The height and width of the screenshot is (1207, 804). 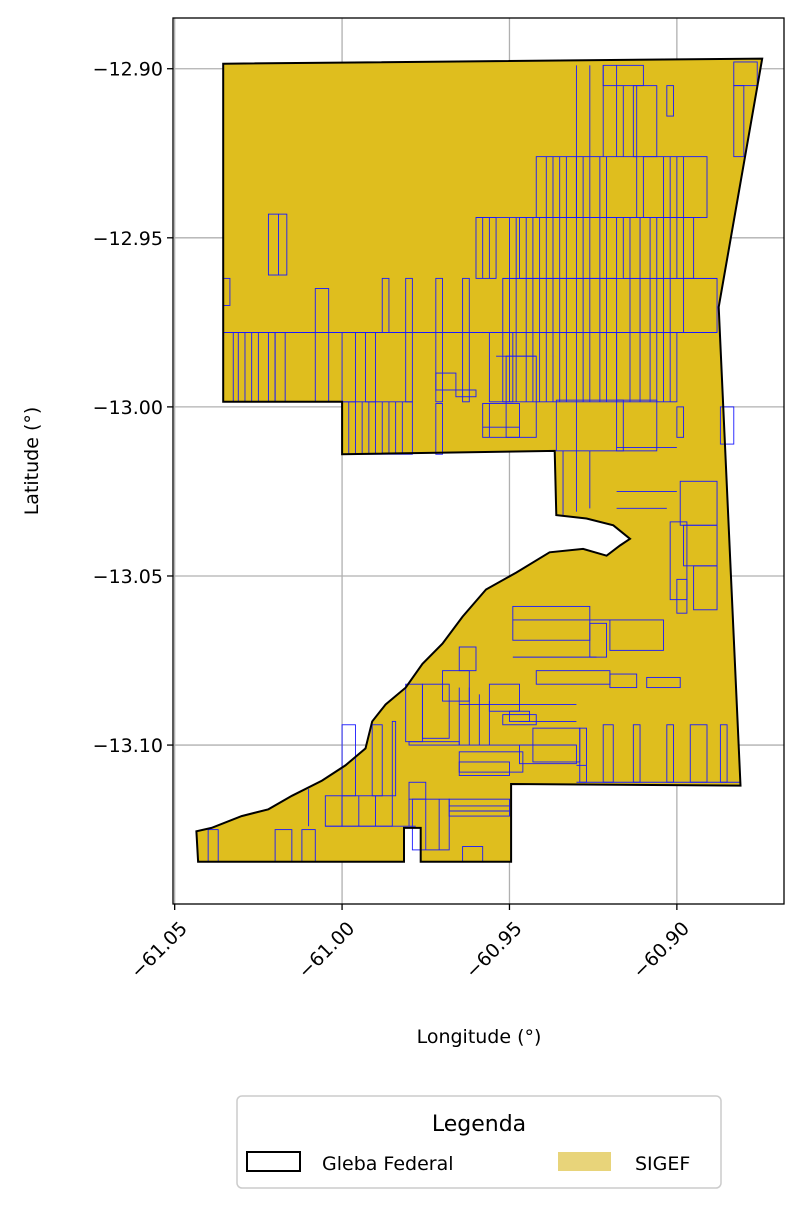 I want to click on y-tick-label-3: −13.05, so click(x=128, y=577).